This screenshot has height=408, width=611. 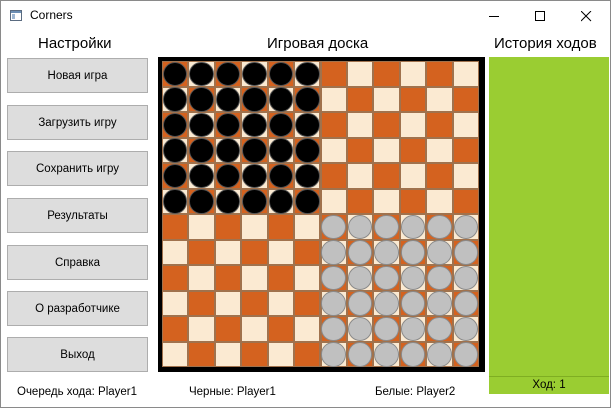 What do you see at coordinates (305, 16) in the screenshot?
I see `title-bar: Corners` at bounding box center [305, 16].